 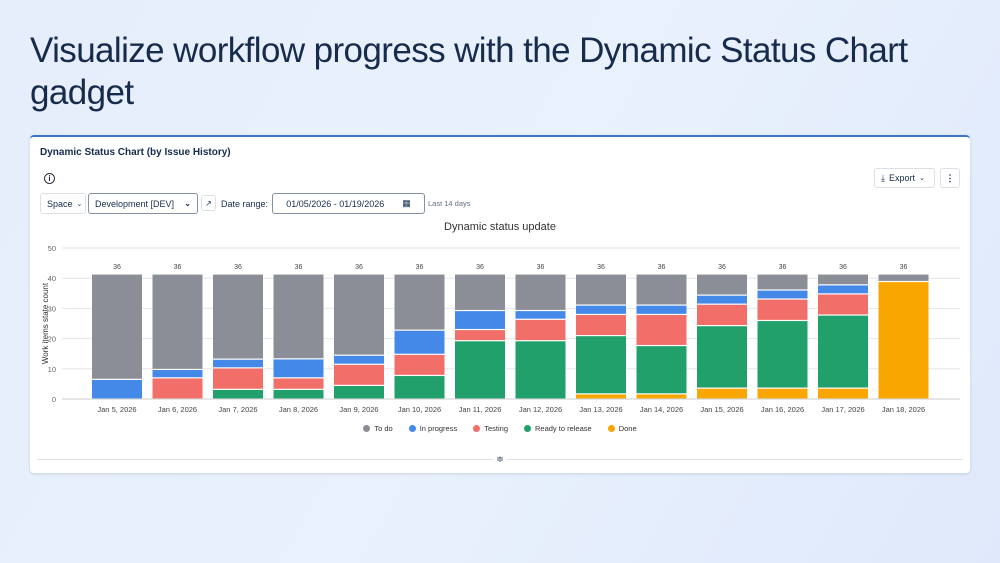 I want to click on more-options-button: ⋮, so click(x=950, y=178).